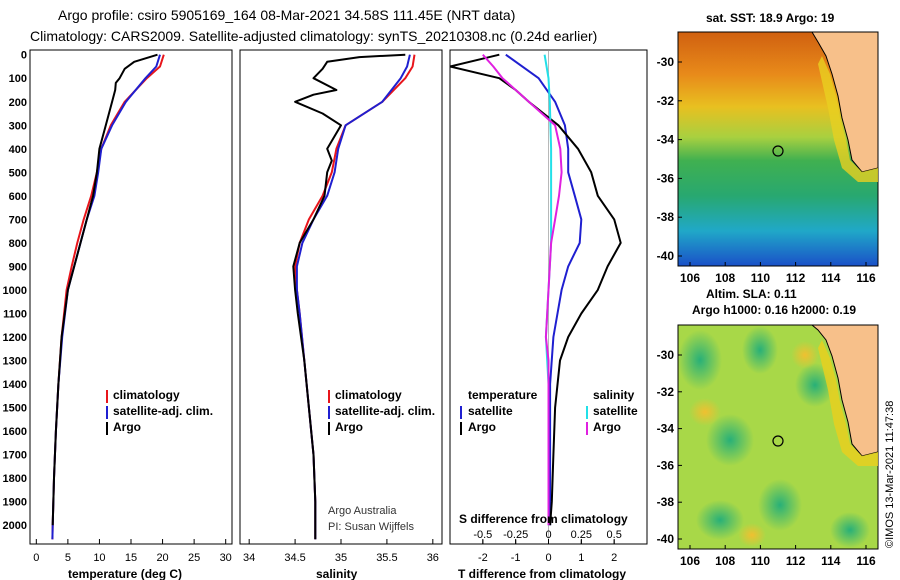  Describe the element at coordinates (503, 395) in the screenshot. I see `legend-temperature-title: temperature` at that location.